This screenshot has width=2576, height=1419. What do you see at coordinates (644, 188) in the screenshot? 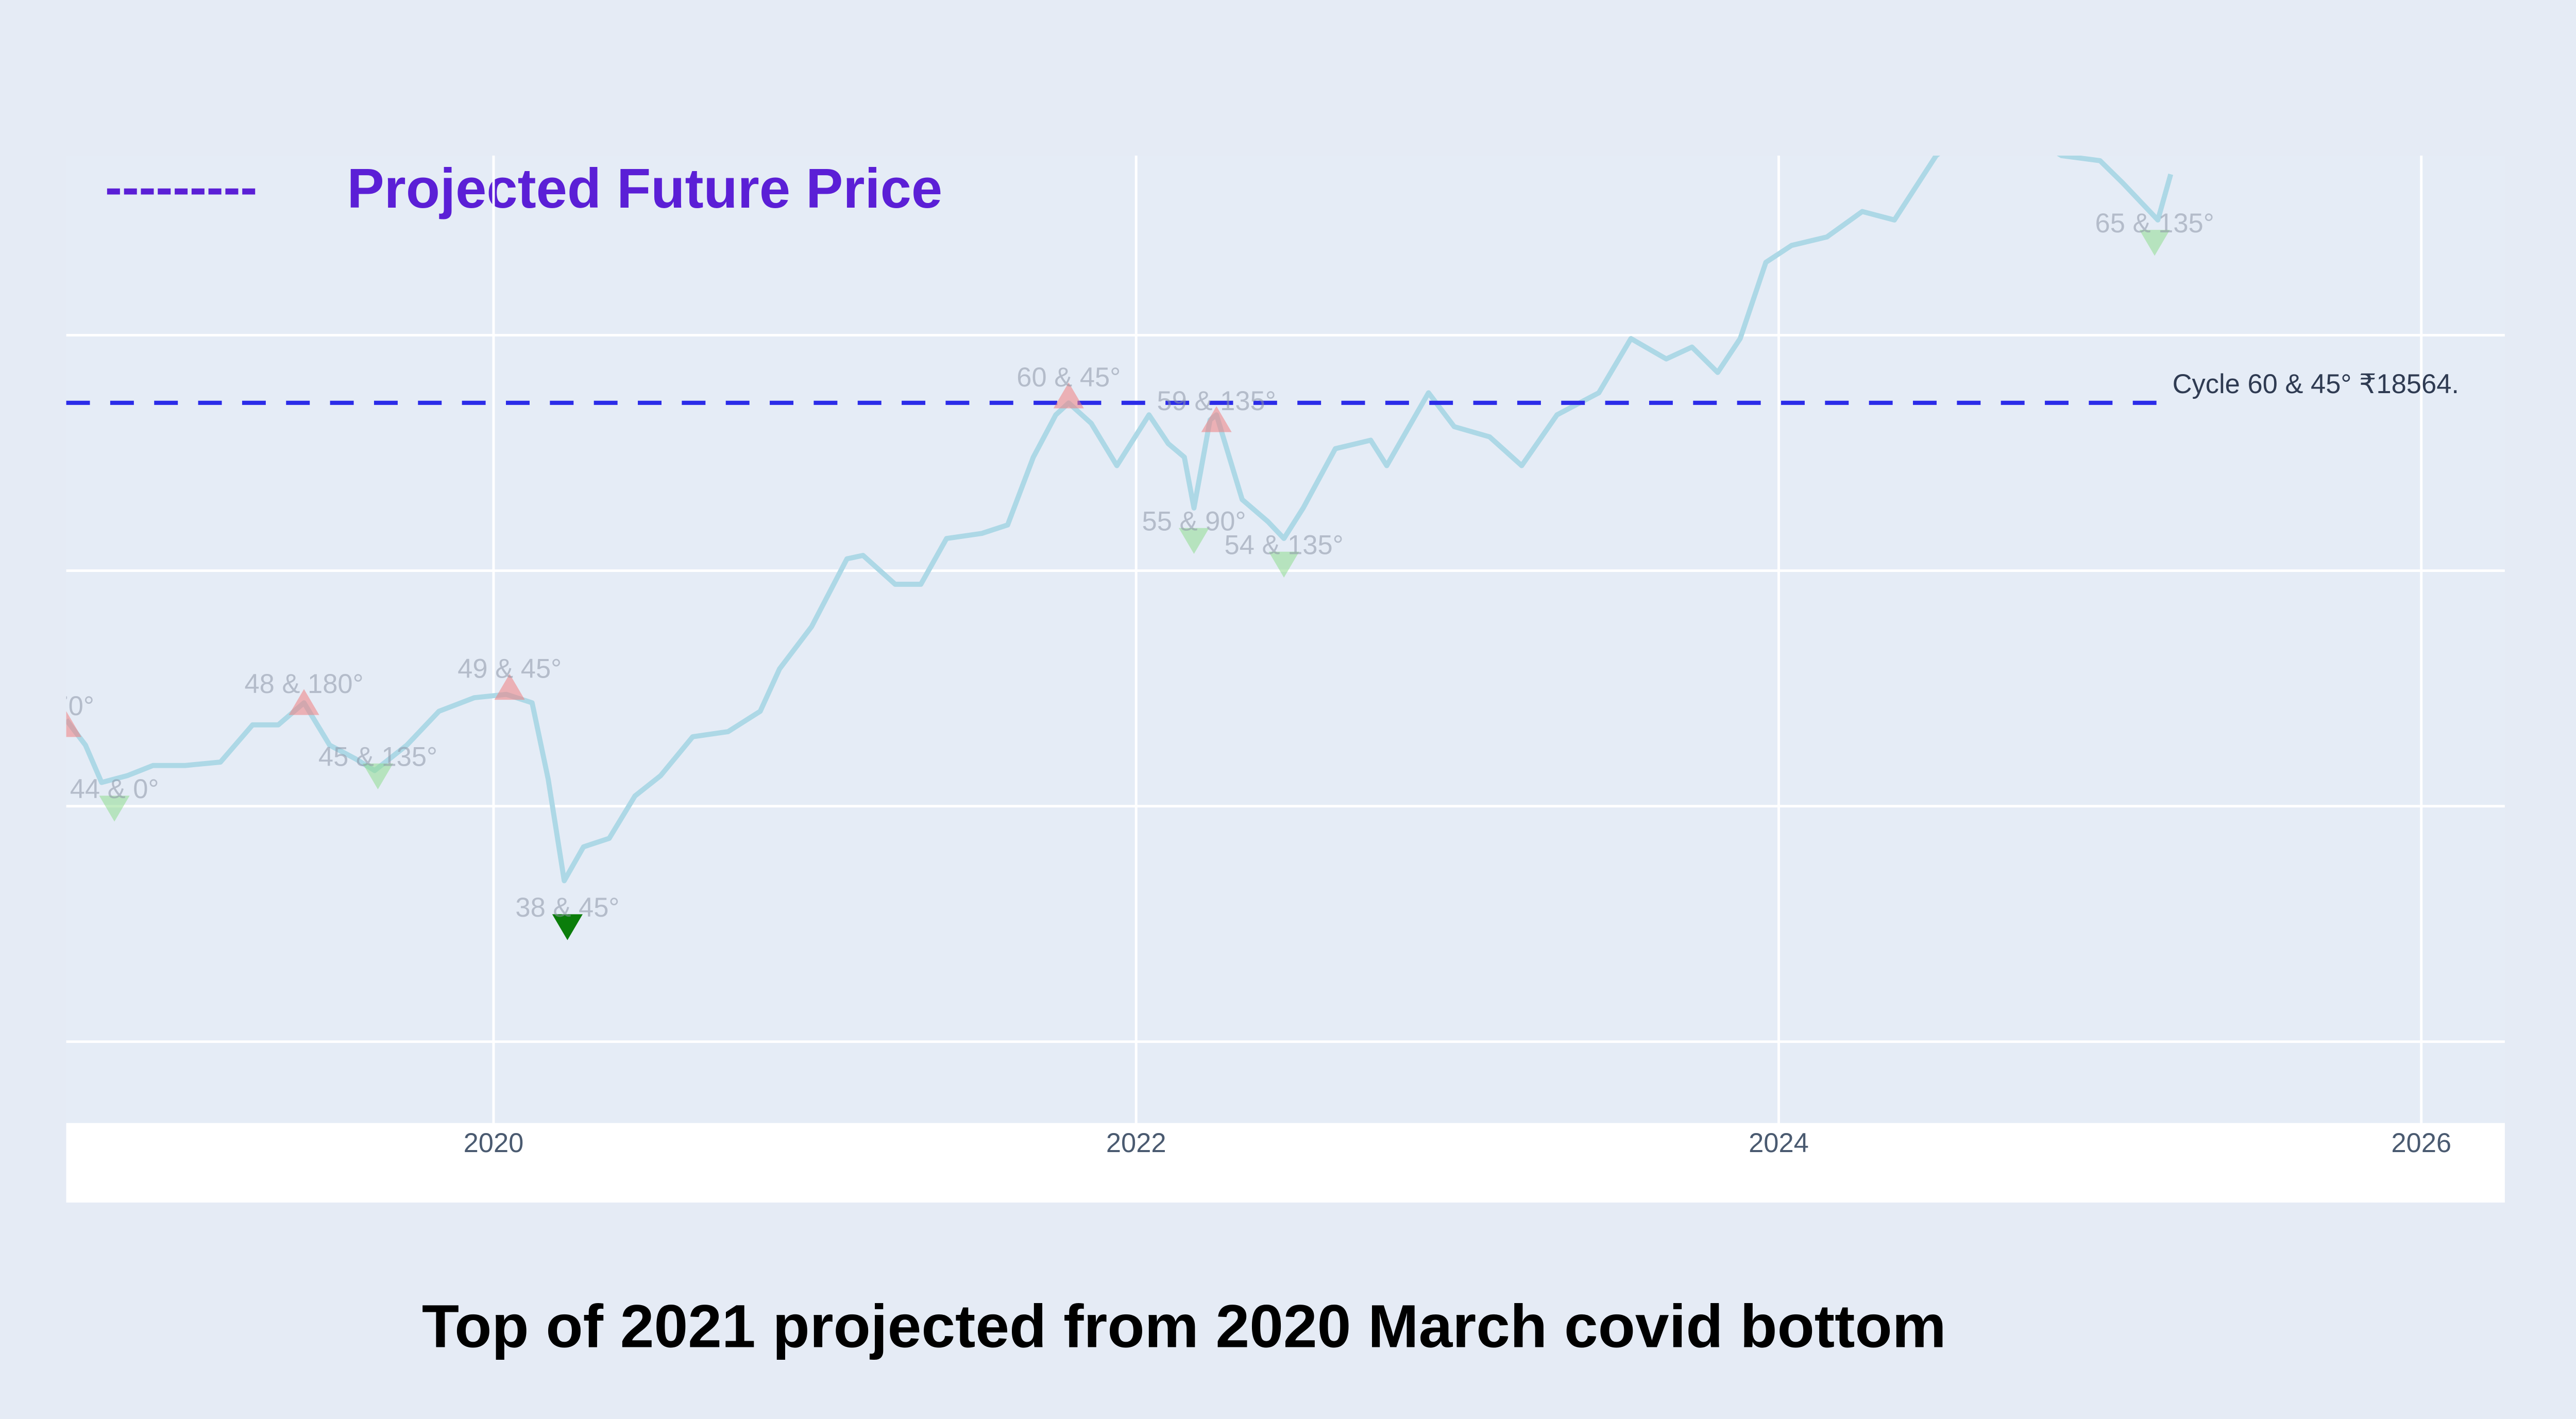
I see `legend-text: Projected Future Price` at bounding box center [644, 188].